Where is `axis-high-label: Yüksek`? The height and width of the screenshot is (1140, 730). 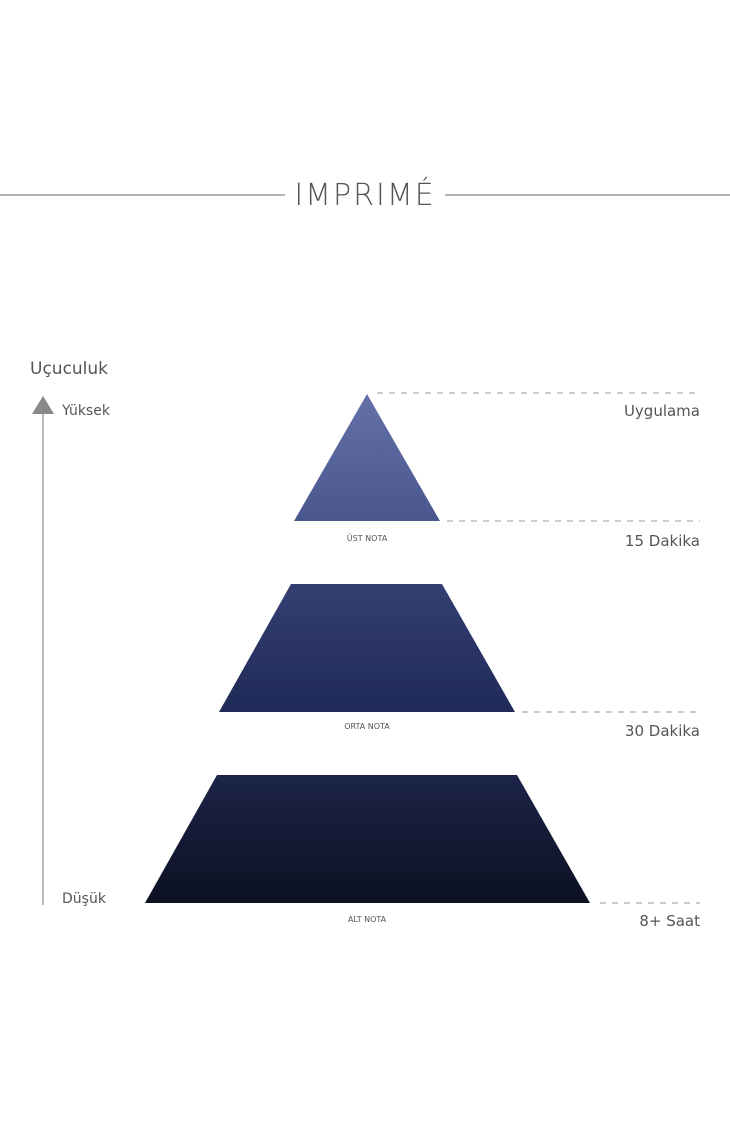
axis-high-label: Yüksek is located at coordinates (86, 411).